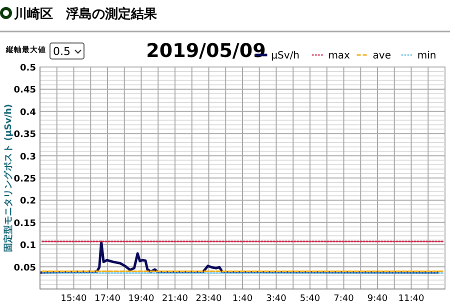  What do you see at coordinates (25, 223) in the screenshot?
I see `y-tick-label: 0.15` at bounding box center [25, 223].